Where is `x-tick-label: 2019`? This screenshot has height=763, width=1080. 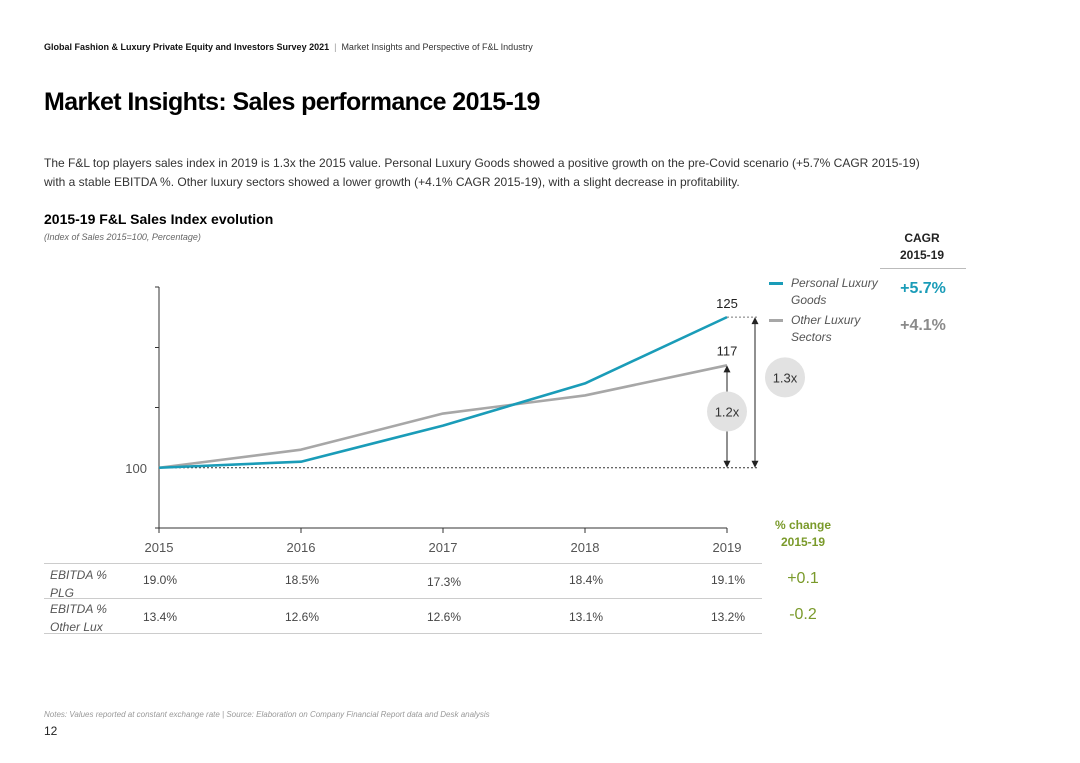 x-tick-label: 2019 is located at coordinates (727, 547).